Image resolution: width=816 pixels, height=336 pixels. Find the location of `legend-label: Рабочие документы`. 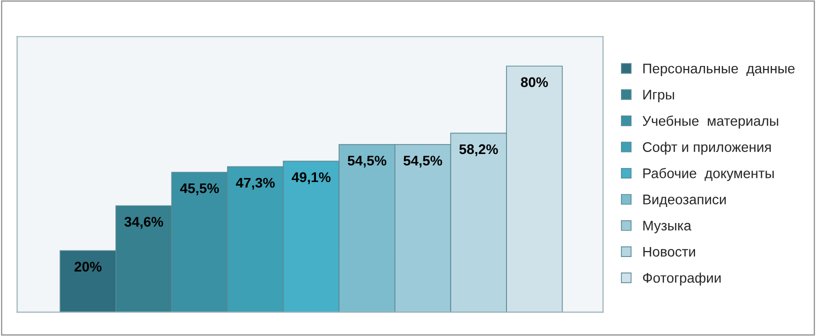

legend-label: Рабочие документы is located at coordinates (708, 174).